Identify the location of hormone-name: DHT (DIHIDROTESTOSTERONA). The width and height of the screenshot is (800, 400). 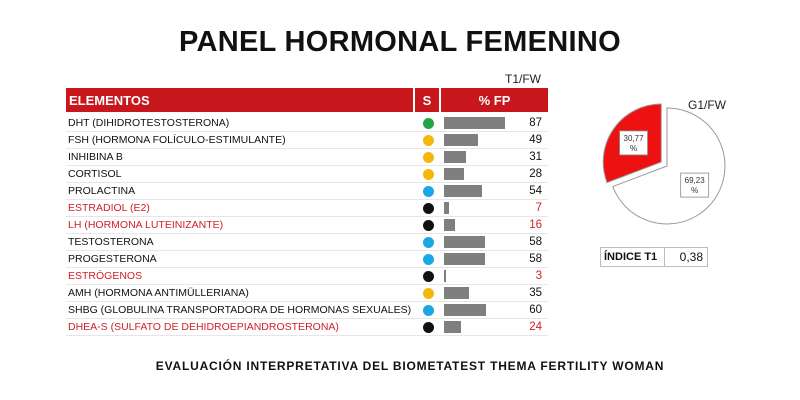
(149, 123).